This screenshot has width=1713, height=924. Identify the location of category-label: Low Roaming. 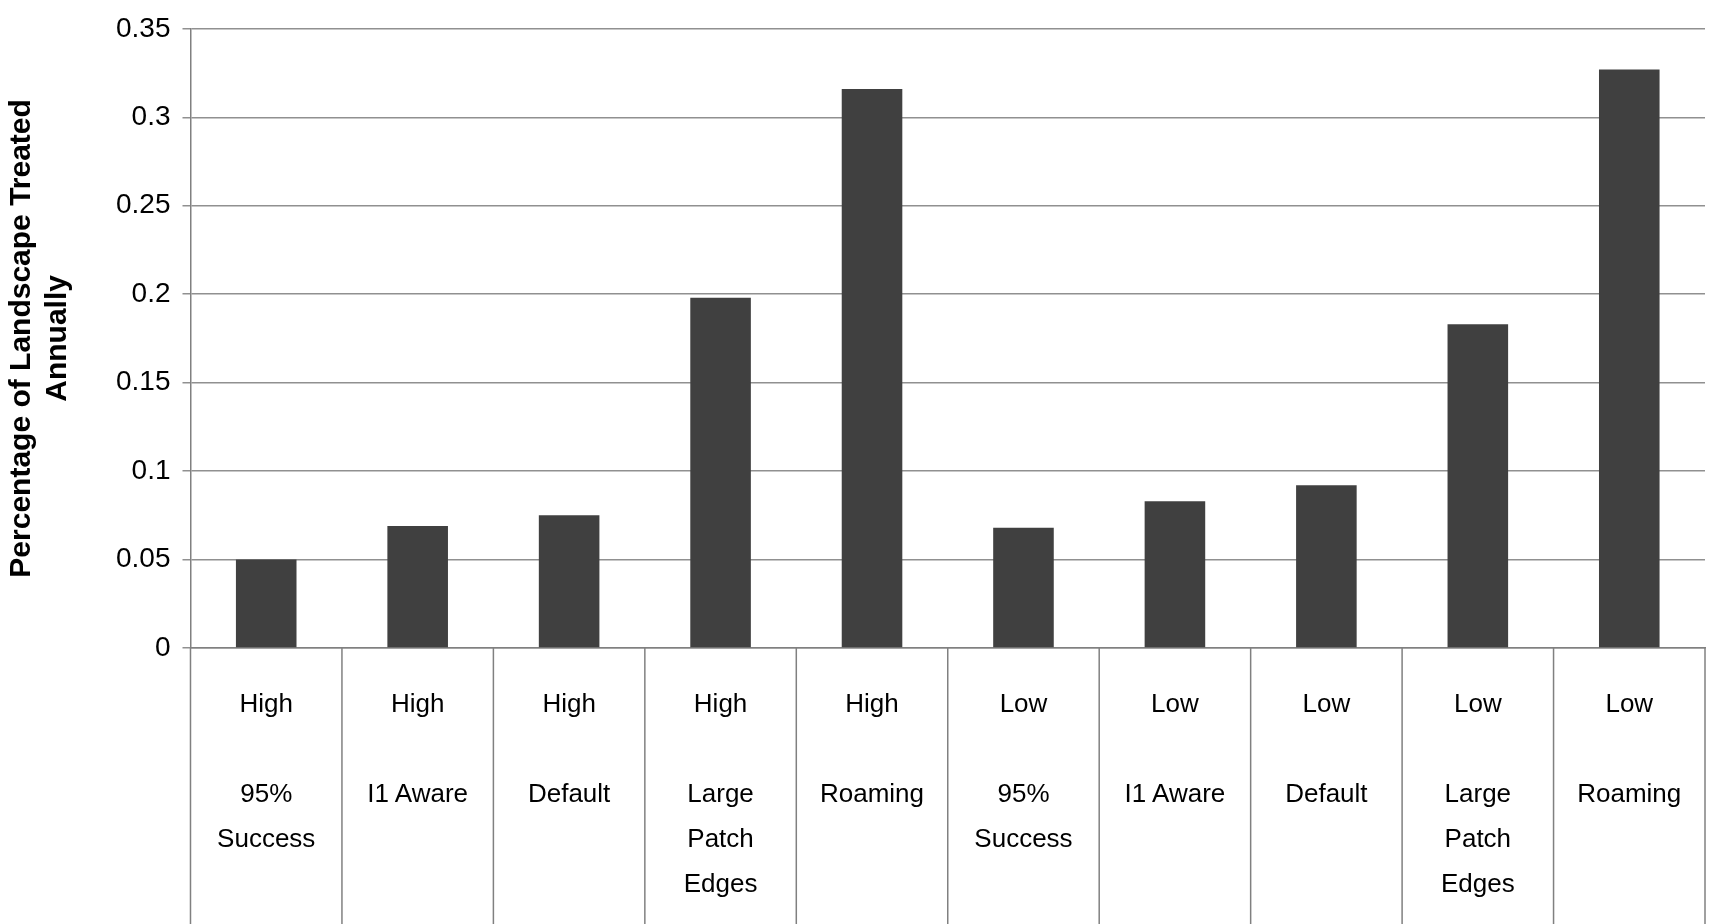
(1629, 748).